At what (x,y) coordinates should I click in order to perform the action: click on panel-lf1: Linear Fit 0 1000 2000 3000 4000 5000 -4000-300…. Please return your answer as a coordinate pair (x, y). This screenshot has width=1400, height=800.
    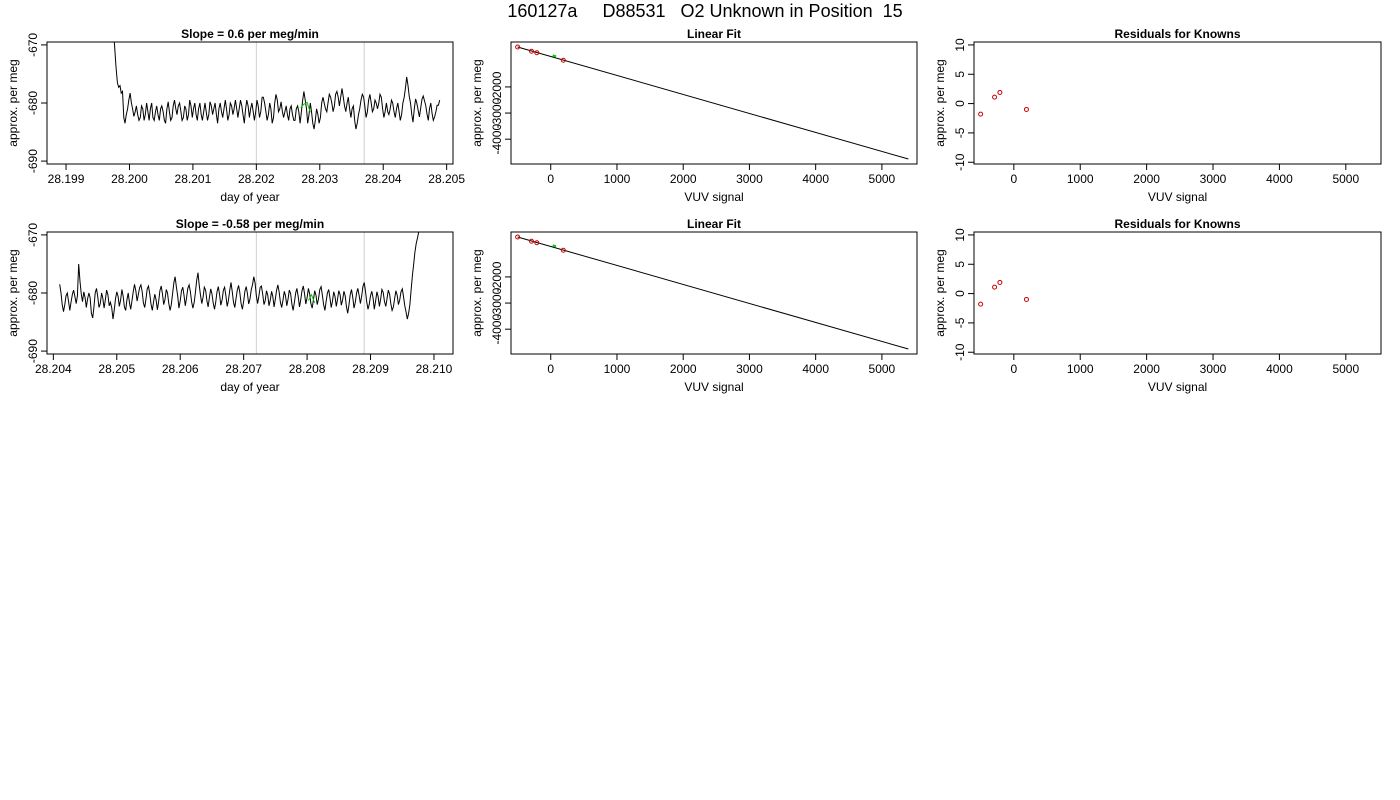
    Looking at the image, I should click on (694, 115).